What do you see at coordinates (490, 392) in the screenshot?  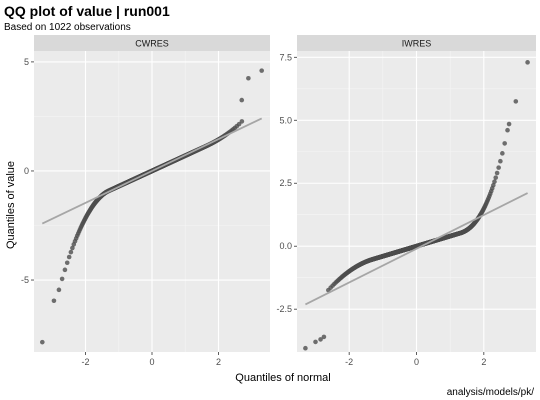 I see `caption: analysis/models/pk/` at bounding box center [490, 392].